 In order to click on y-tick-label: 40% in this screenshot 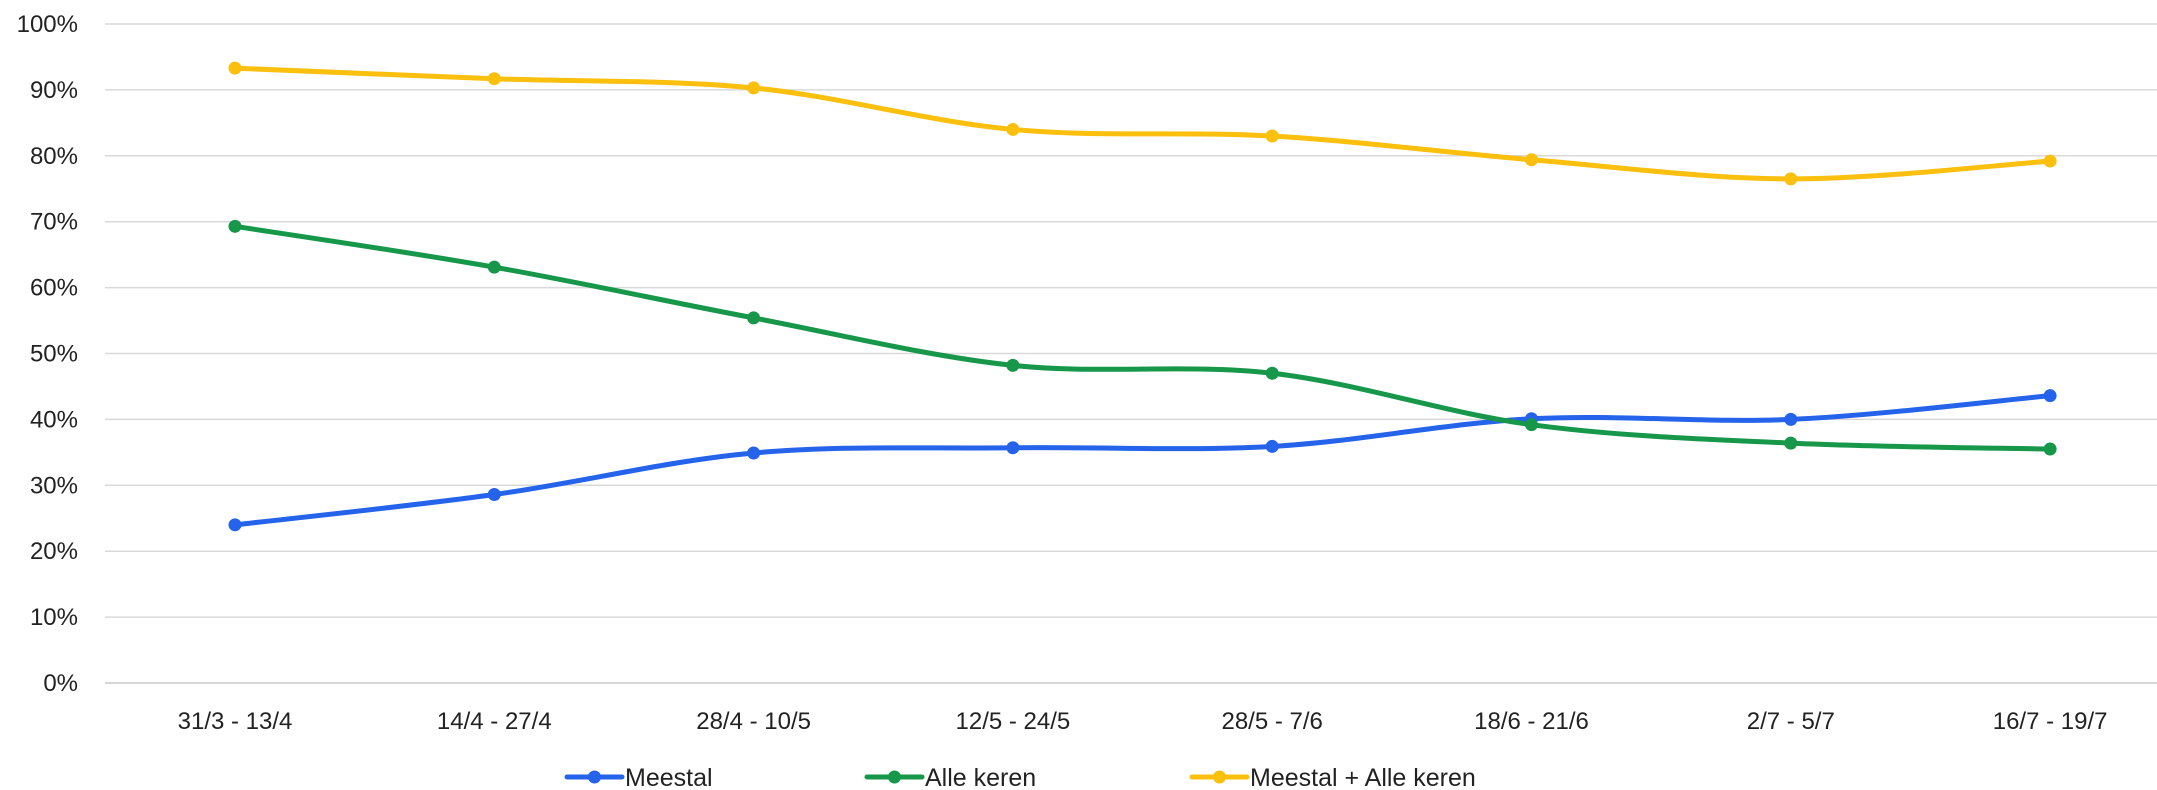, I will do `click(54, 419)`.